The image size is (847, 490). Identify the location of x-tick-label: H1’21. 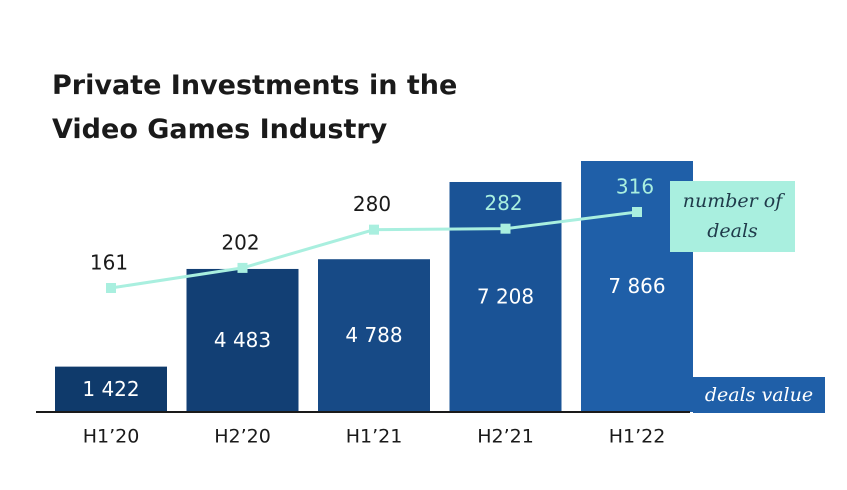
(374, 437).